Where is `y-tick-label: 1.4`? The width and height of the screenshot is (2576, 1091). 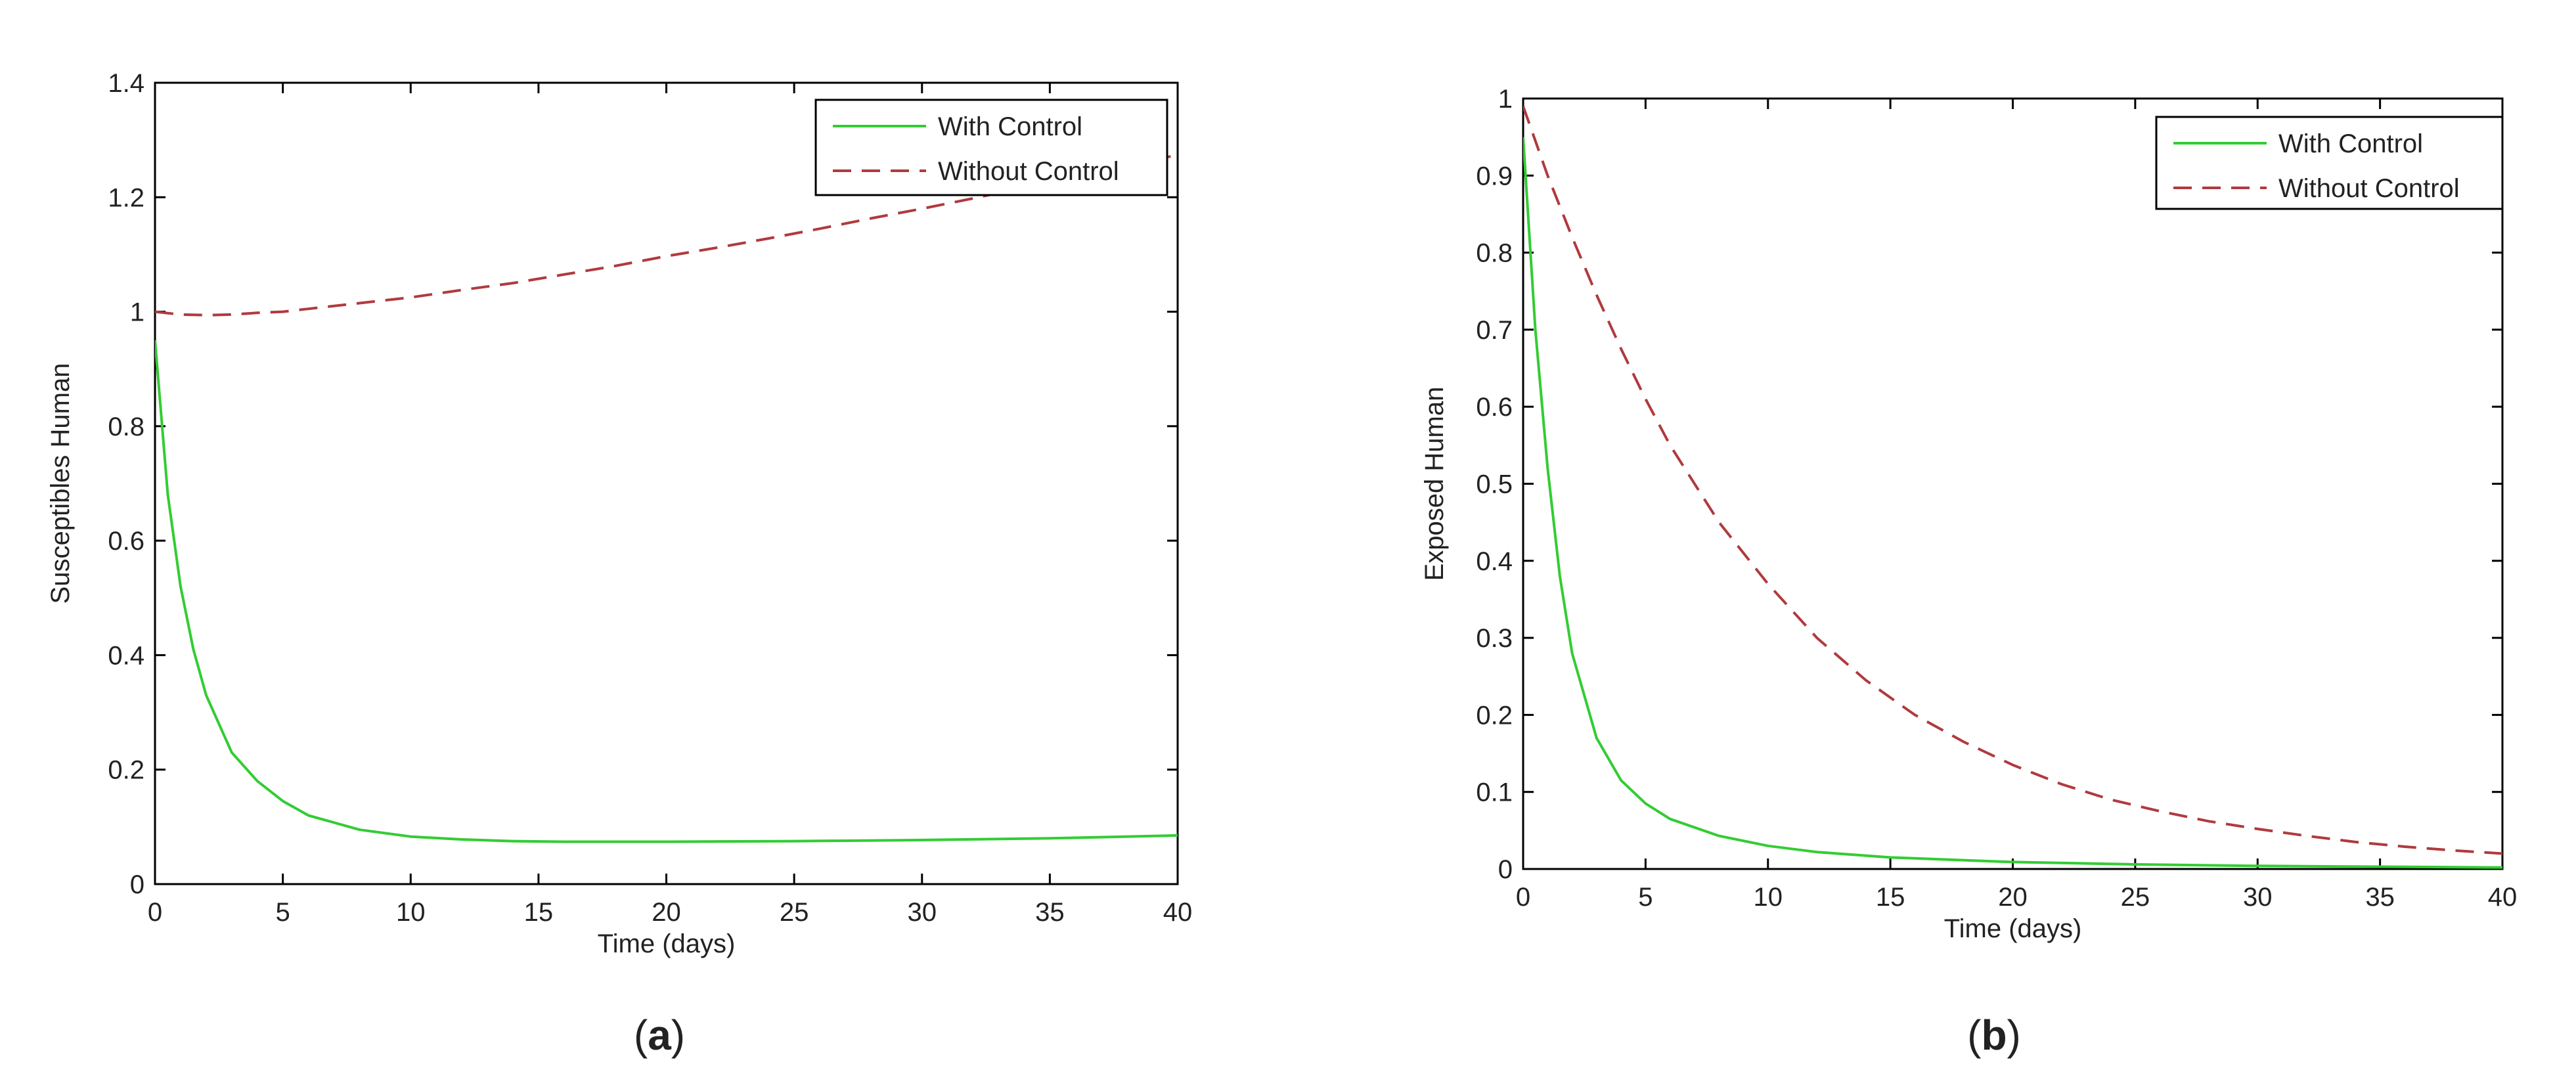 y-tick-label: 1.4 is located at coordinates (126, 84).